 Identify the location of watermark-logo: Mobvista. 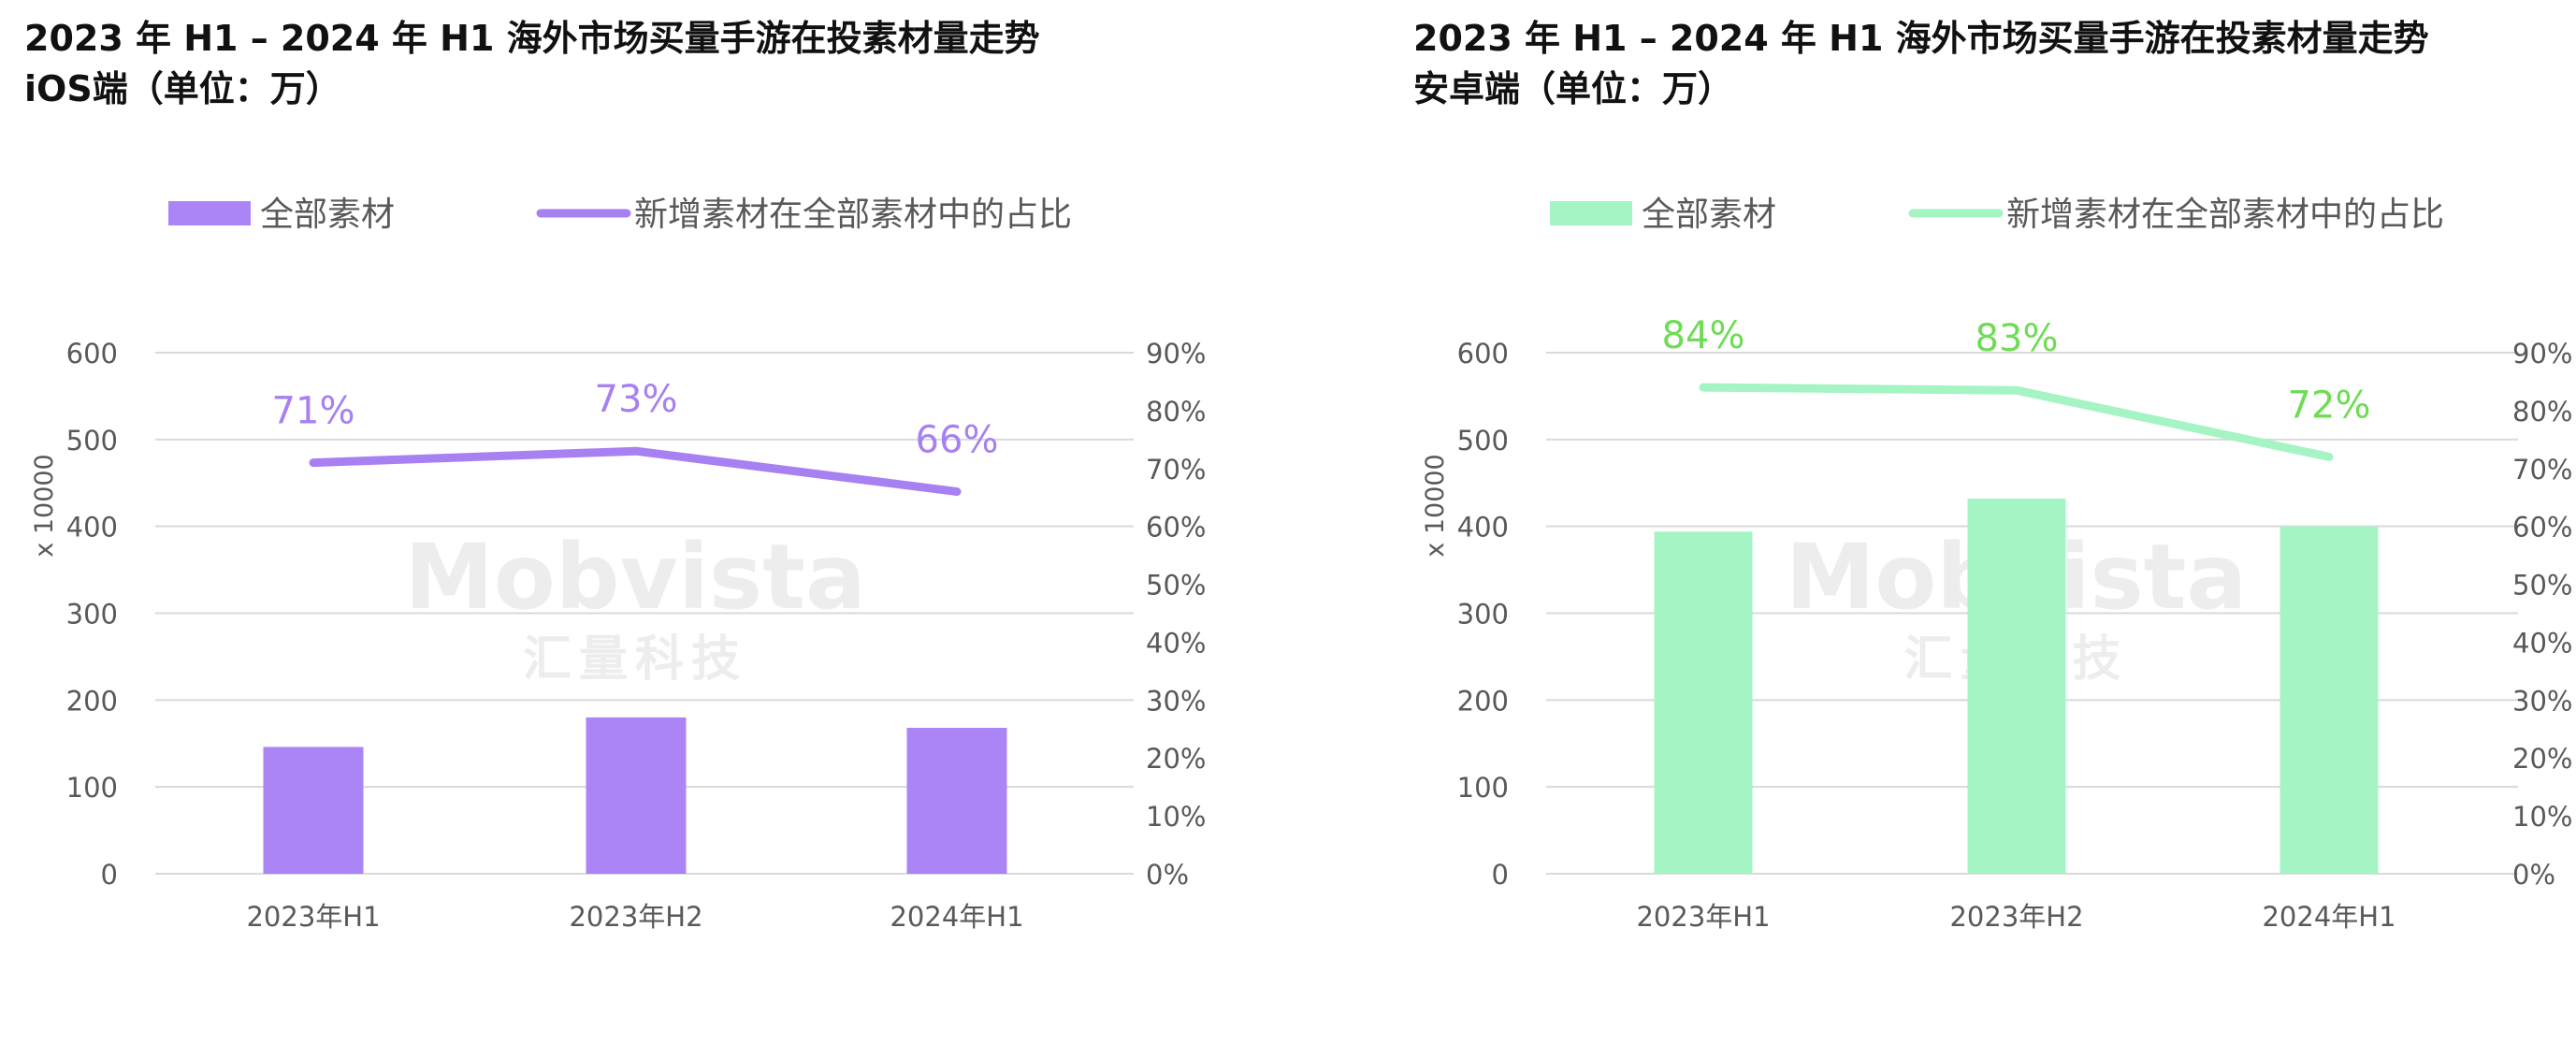
(635, 577).